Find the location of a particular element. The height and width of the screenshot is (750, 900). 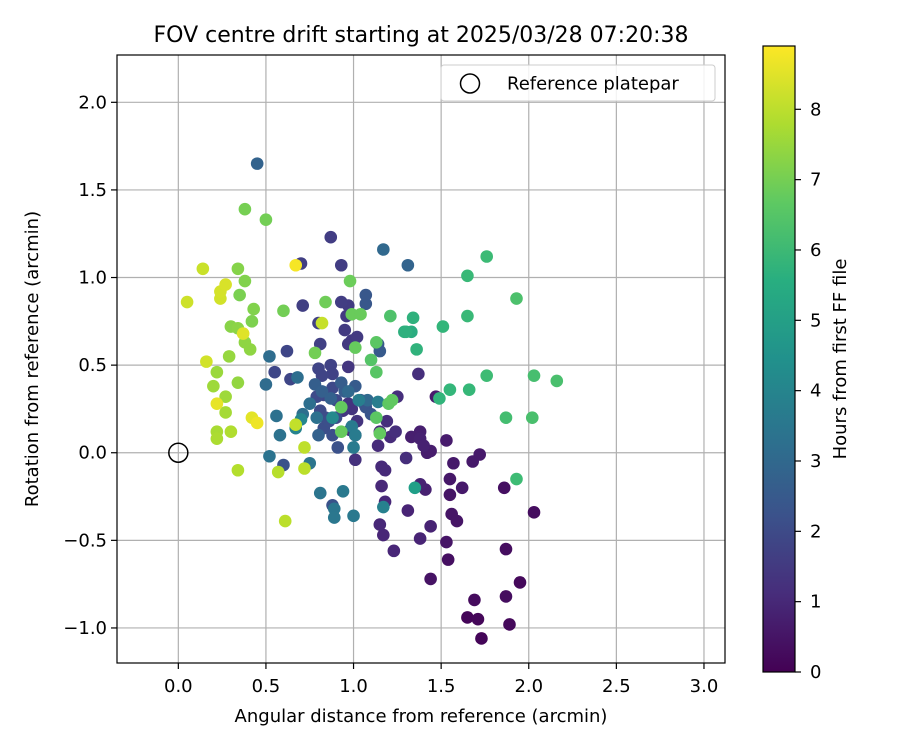

colorbar-tick-label: 6 is located at coordinates (815, 250).